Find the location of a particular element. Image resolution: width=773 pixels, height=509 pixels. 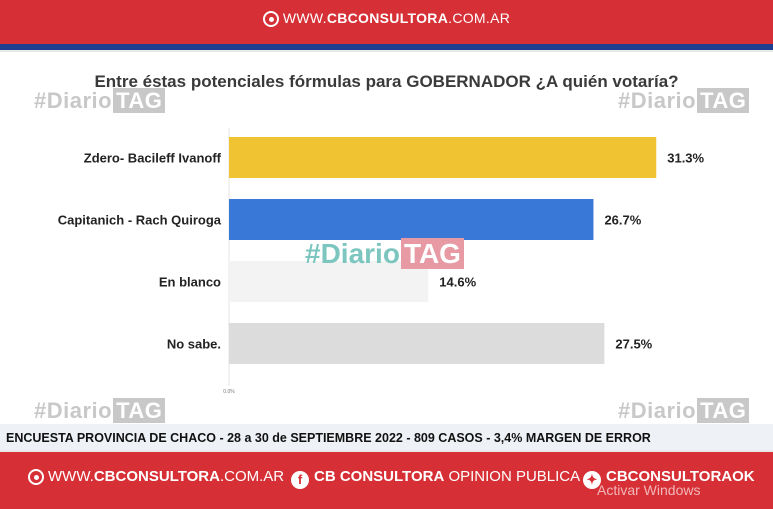

footer-band is located at coordinates (386, 437).